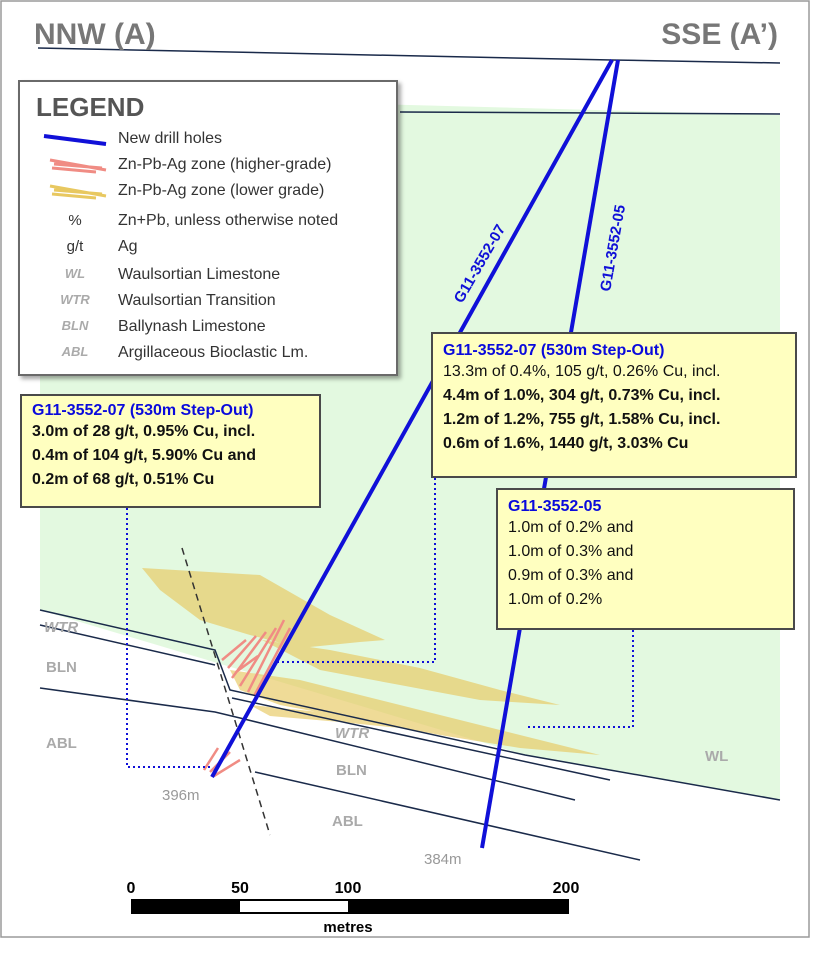 Image resolution: width=820 pixels, height=955 pixels. Describe the element at coordinates (582, 419) in the screenshot. I see `callout-line: 1.2m of 1.2%, 755 g/t, 1.58% Cu, incl.` at that location.